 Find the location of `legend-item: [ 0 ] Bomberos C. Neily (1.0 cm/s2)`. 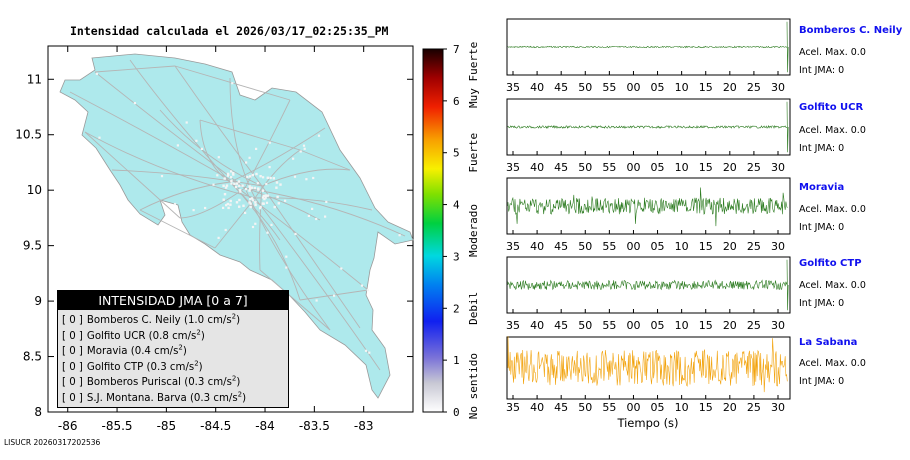

legend-item: [ 0 ] Bomberos C. Neily (1.0 cm/s2) is located at coordinates (151, 319).